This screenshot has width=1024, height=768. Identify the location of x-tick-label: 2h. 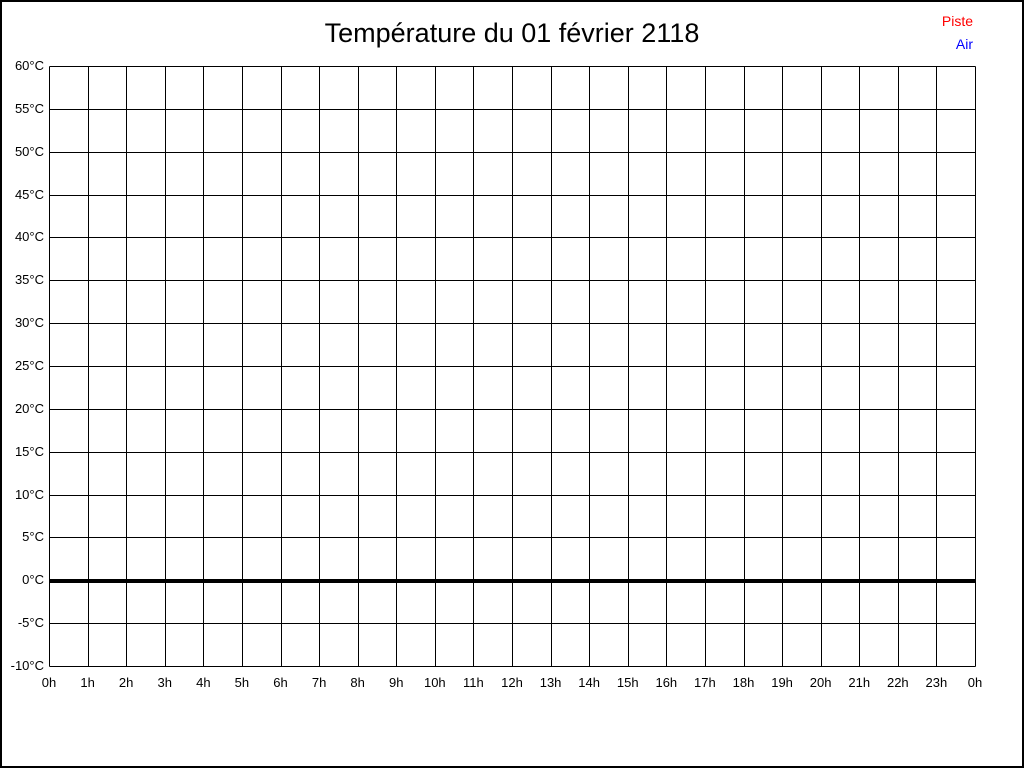
(126, 682).